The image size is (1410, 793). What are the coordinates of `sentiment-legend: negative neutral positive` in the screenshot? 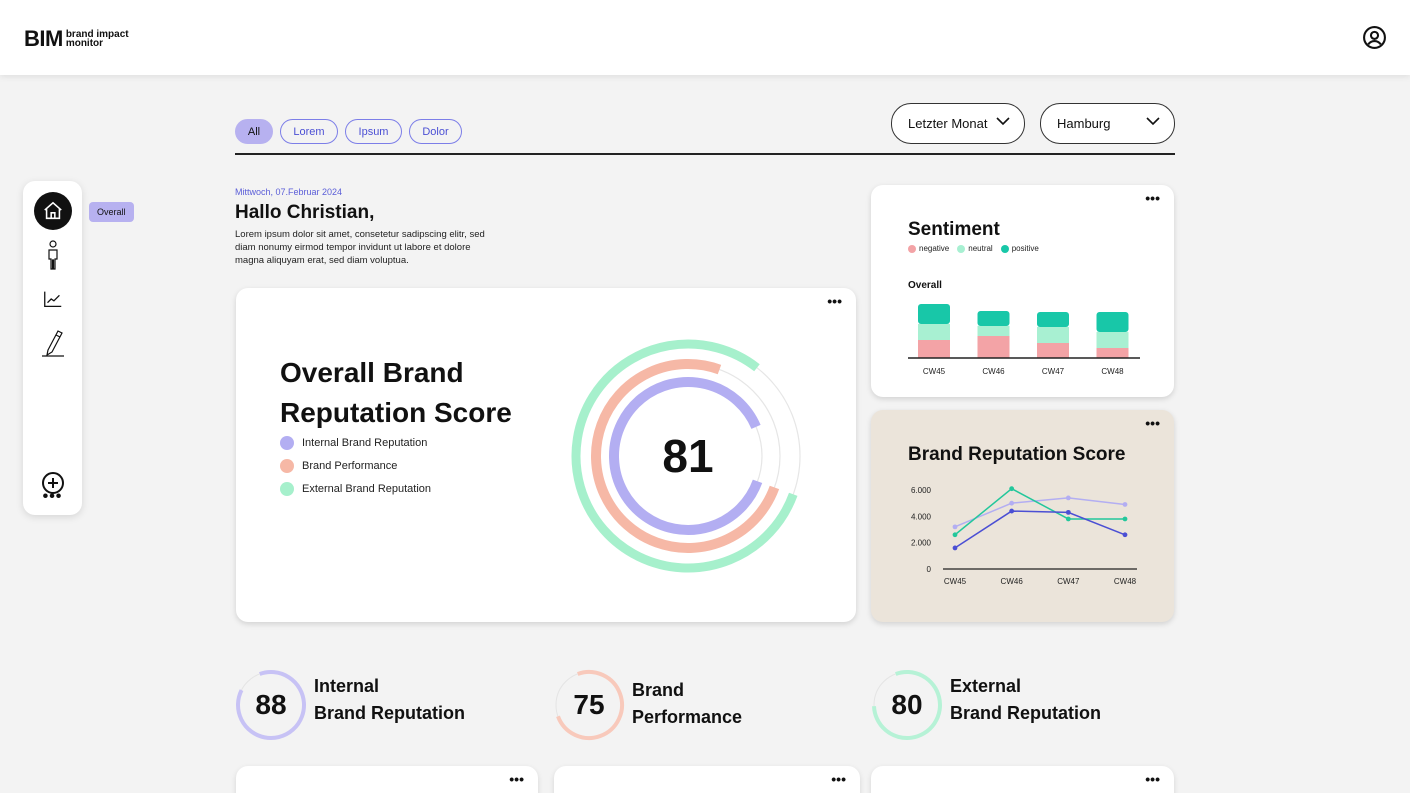 It's located at (973, 248).